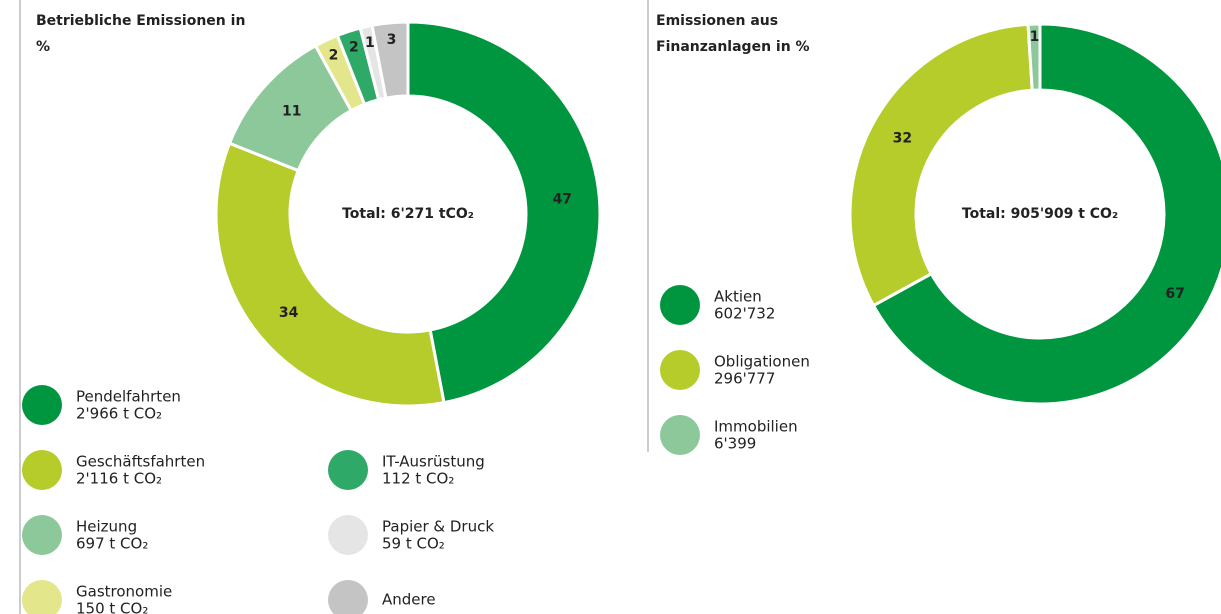 This screenshot has width=1221, height=614. Describe the element at coordinates (128, 397) in the screenshot. I see `legend-label: Pendelfahrten` at that location.